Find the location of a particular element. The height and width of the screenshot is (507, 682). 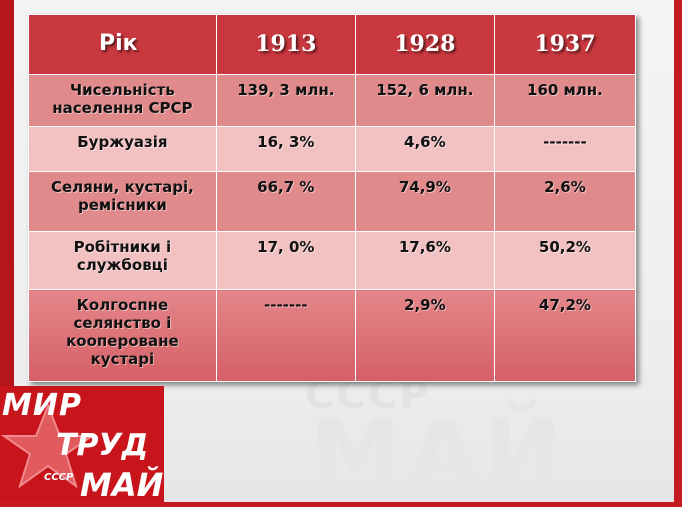

table-header-row: Рік 1913 1928 1937 is located at coordinates (332, 44).